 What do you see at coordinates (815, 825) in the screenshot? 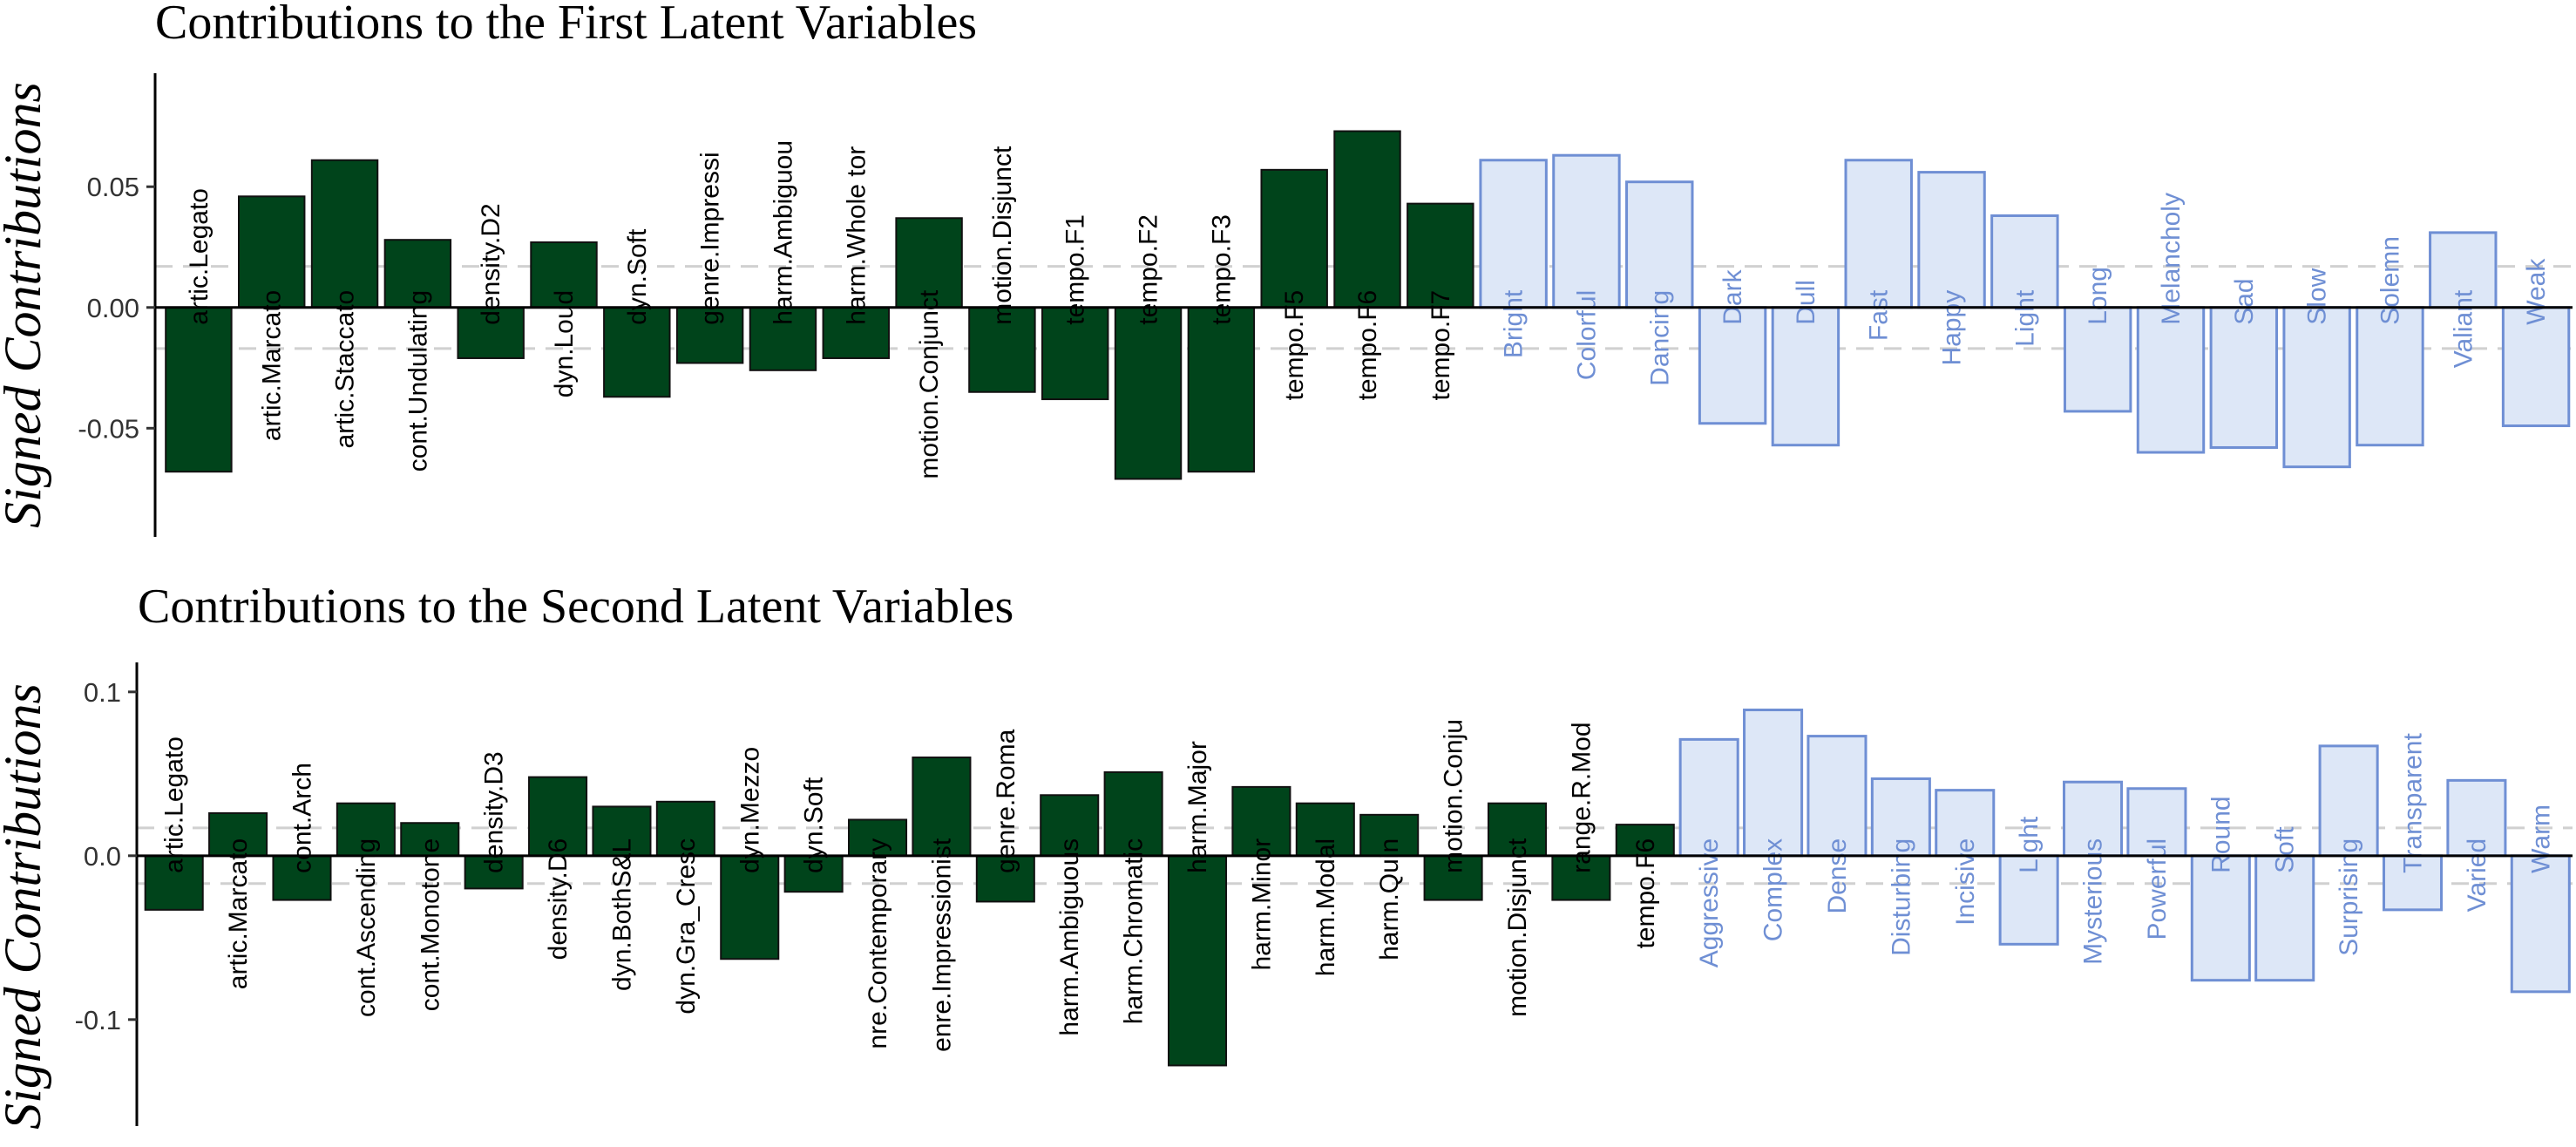
I see `bar-label-dyn-soft: dyn.Soft` at bounding box center [815, 825].